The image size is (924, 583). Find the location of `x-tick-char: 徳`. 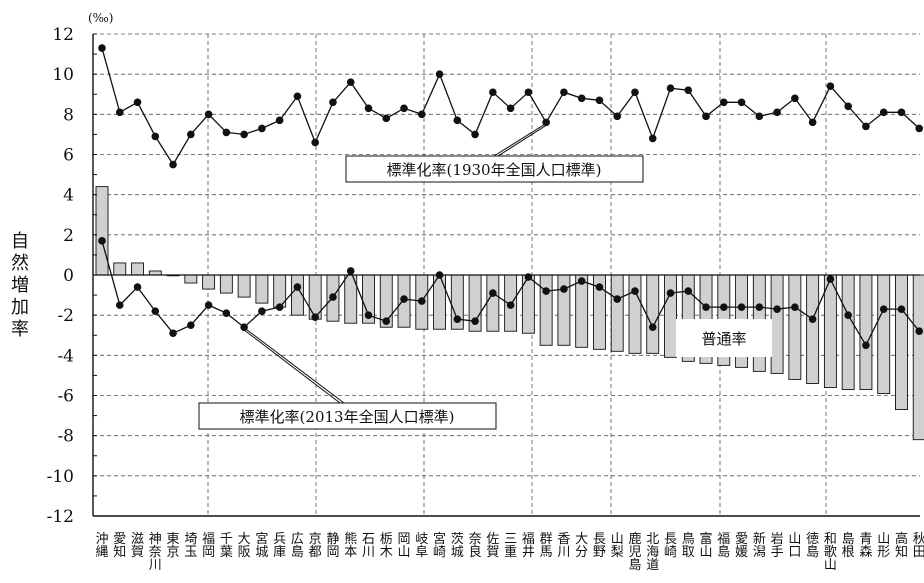

x-tick-char: 徳 is located at coordinates (812, 539).